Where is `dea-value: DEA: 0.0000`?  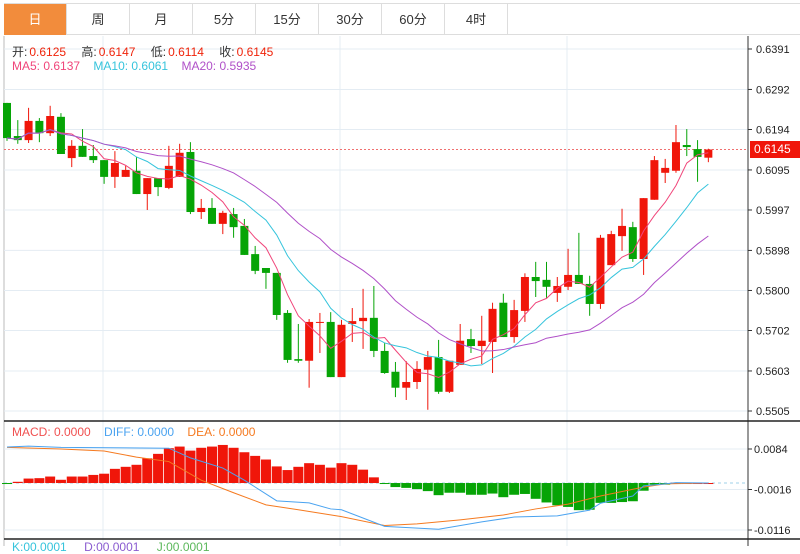 dea-value: DEA: 0.0000 is located at coordinates (221, 432).